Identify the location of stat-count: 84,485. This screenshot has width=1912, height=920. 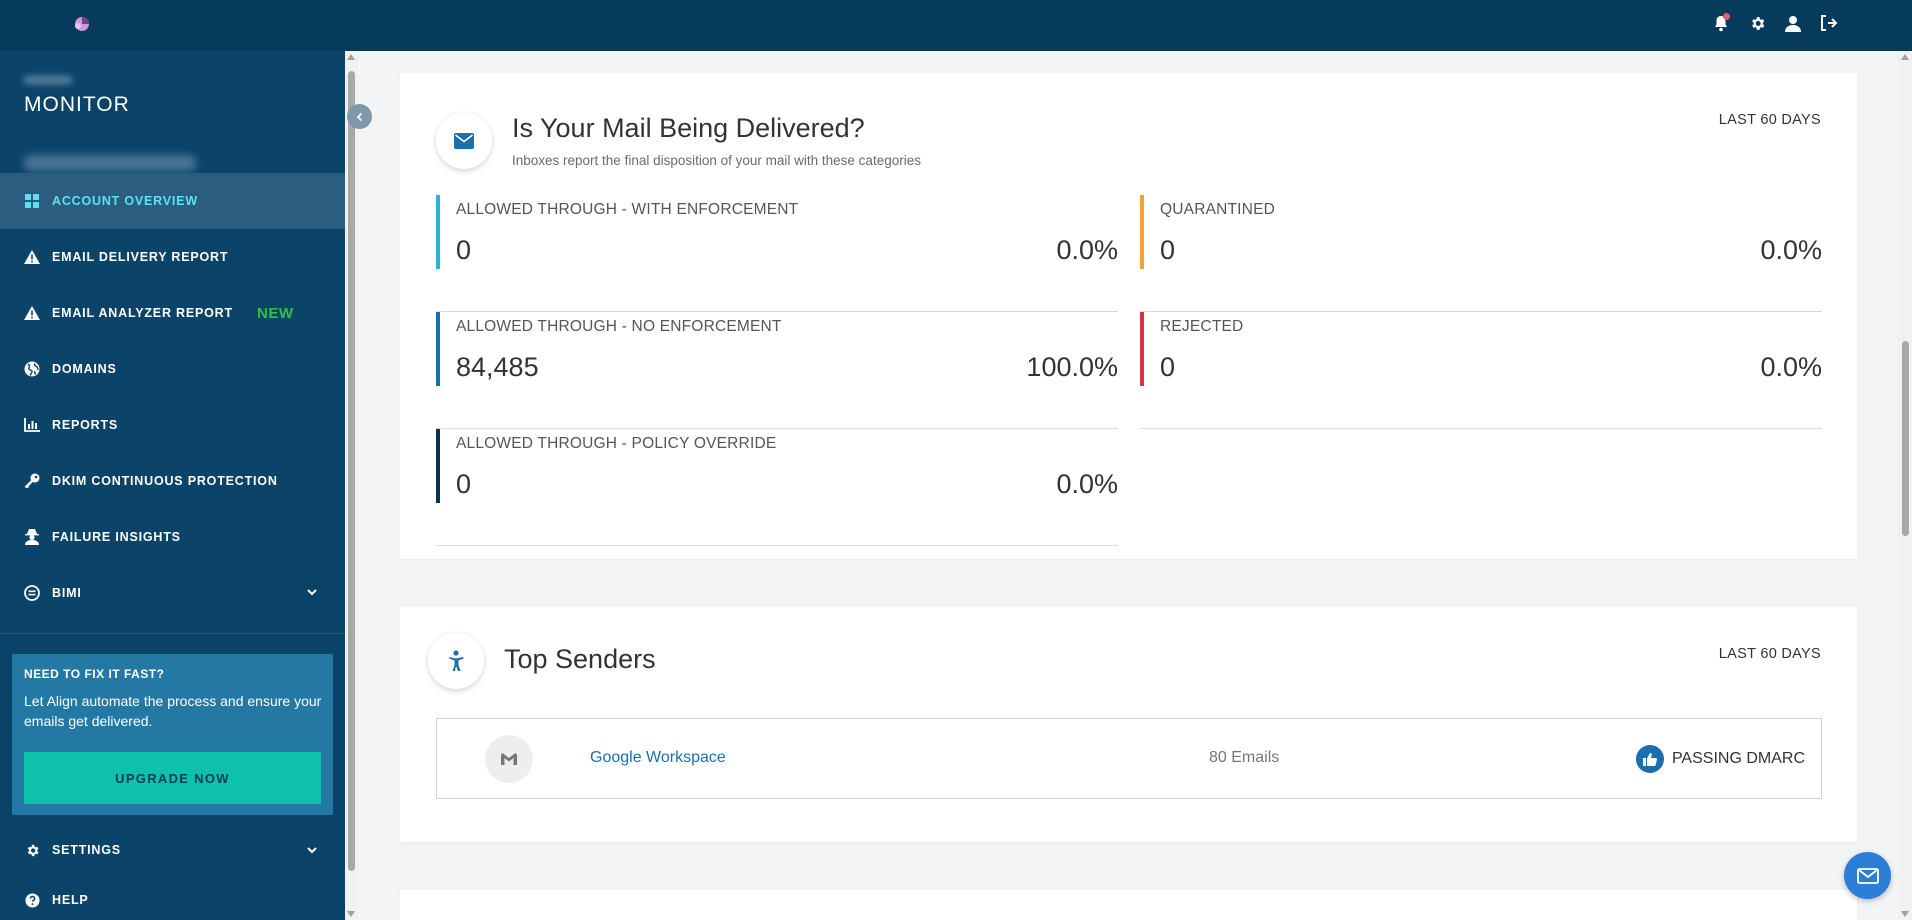
(497, 367).